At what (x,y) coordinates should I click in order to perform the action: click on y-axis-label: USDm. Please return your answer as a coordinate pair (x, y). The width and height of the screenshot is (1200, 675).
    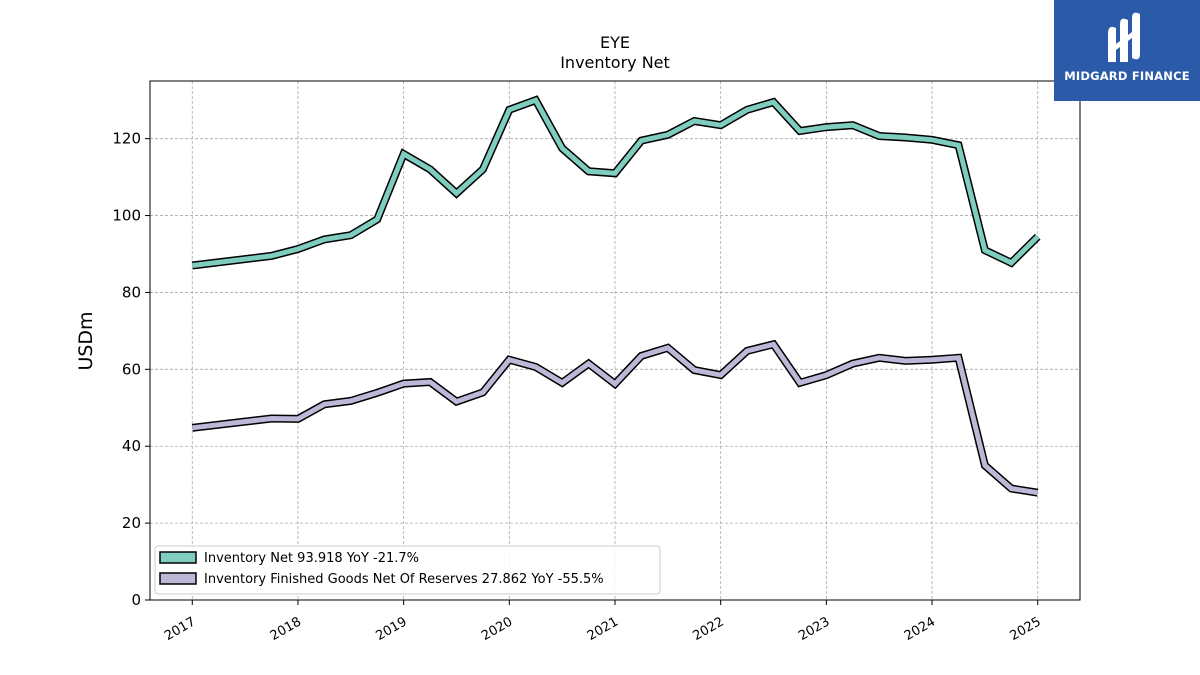
    Looking at the image, I should click on (86, 340).